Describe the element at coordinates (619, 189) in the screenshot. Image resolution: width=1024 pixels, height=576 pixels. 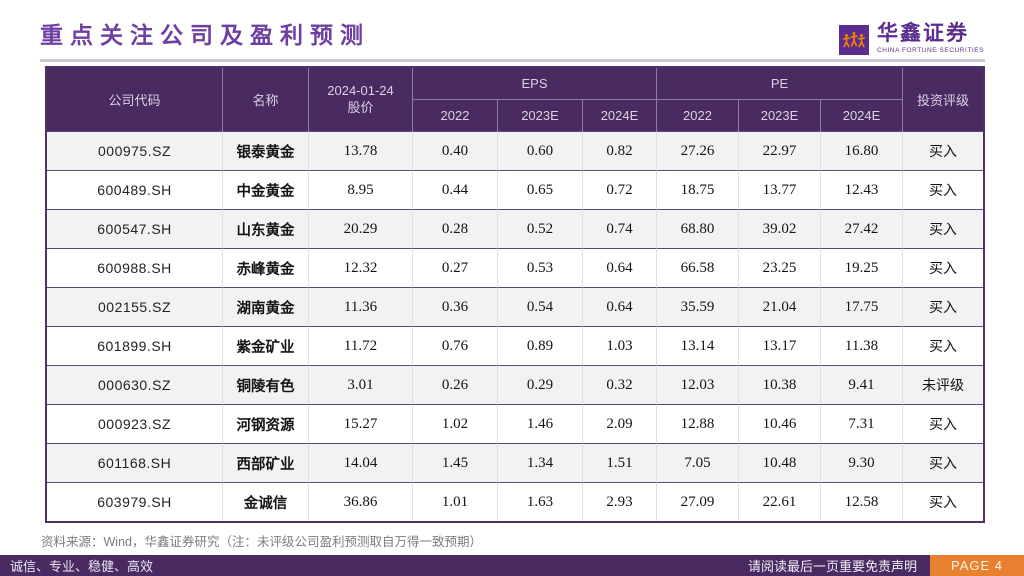
I see `cell-eps-2024e: 0.72` at that location.